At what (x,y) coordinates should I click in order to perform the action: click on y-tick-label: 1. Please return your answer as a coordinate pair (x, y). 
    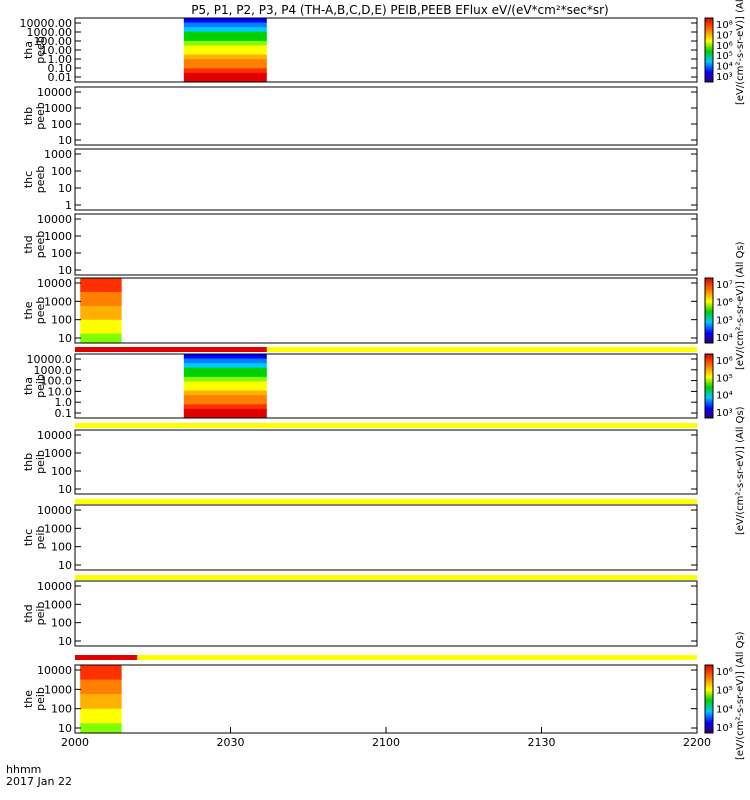
    Looking at the image, I should click on (68, 205).